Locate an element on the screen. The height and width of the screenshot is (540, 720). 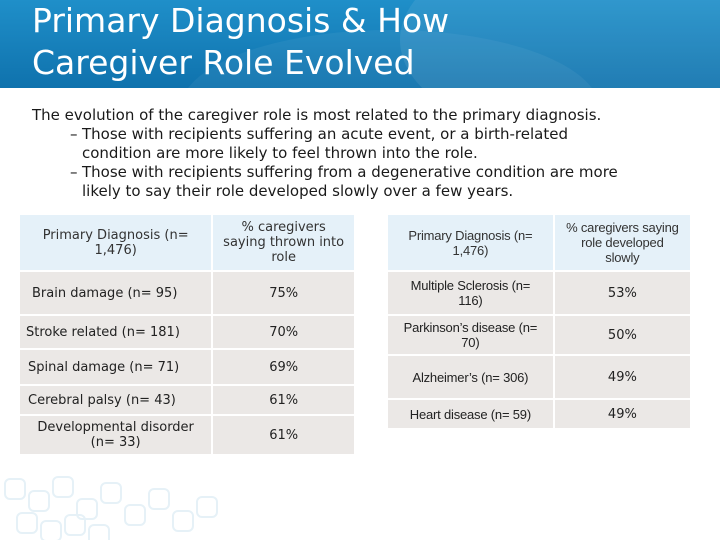
diagnosis-cell: Spinal damage (n= 71) is located at coordinates (116, 367).